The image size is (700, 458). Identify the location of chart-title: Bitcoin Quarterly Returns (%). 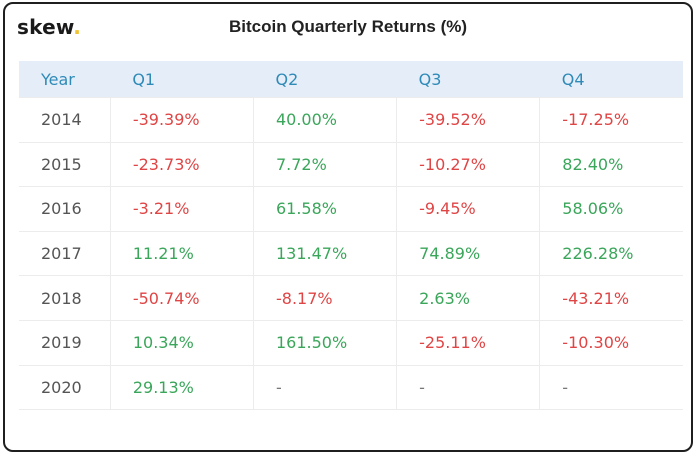
(348, 26).